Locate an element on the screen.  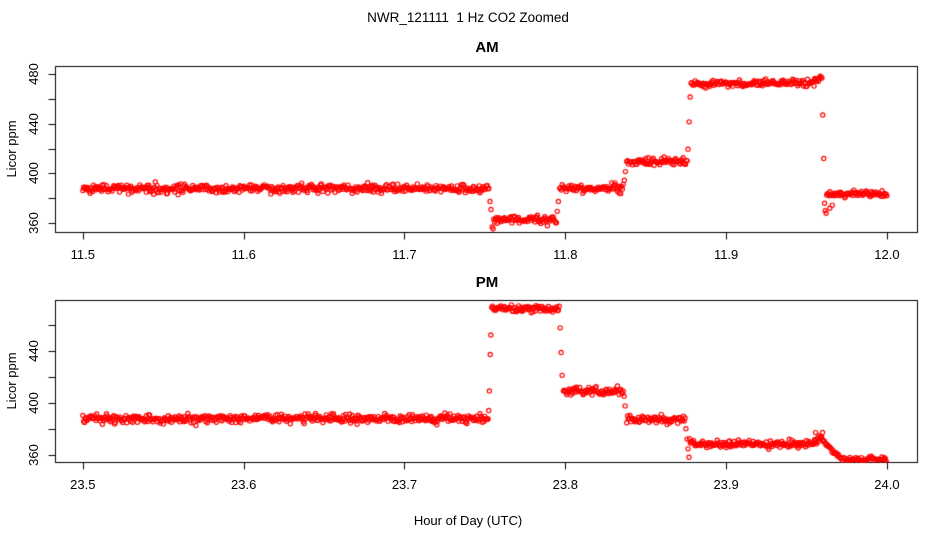
x-tick-label: 11.6 is located at coordinates (243, 254).